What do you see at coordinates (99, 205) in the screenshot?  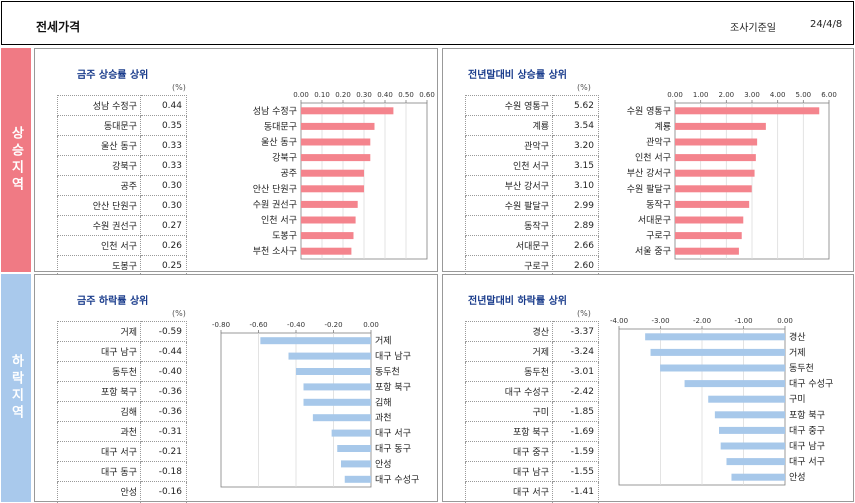 I see `region-name: 안산 단원구` at bounding box center [99, 205].